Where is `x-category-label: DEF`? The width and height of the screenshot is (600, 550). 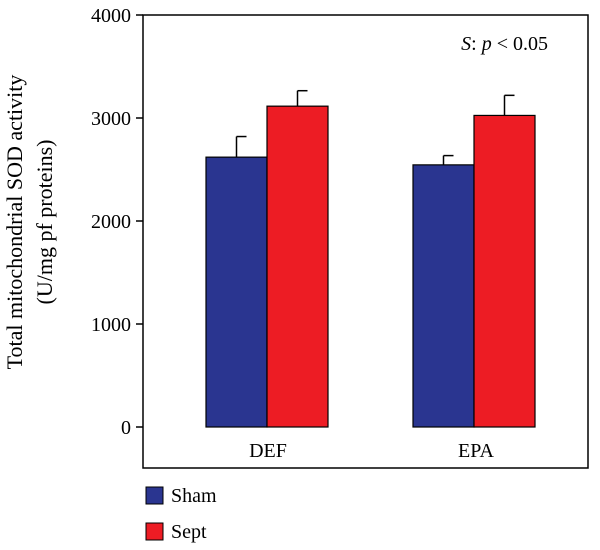 x-category-label: DEF is located at coordinates (268, 451).